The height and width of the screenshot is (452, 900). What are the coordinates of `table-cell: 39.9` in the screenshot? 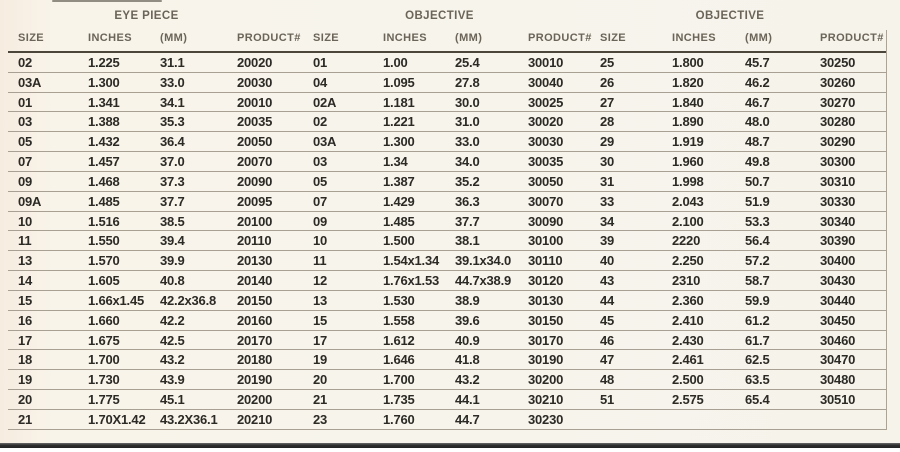 It's located at (172, 261).